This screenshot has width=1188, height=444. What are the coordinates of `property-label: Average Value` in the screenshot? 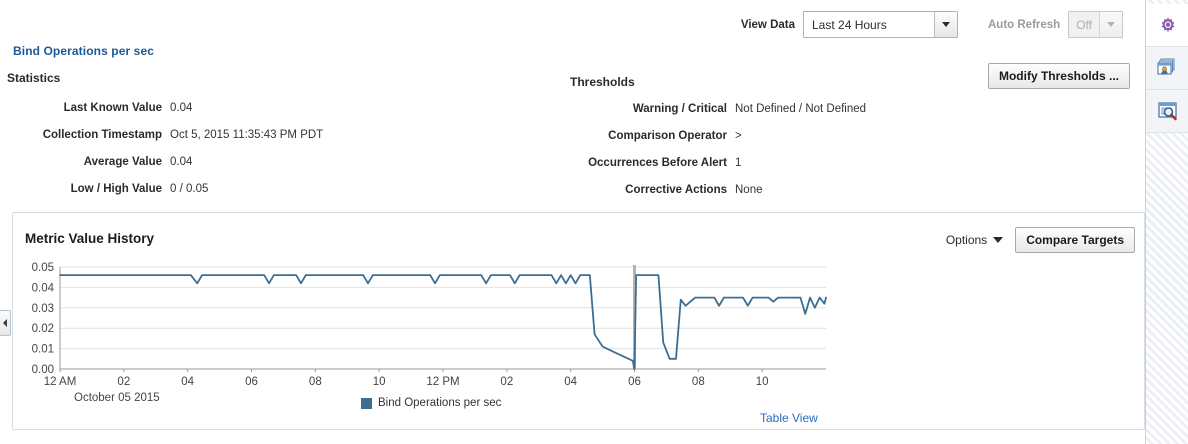 It's located at (122, 162).